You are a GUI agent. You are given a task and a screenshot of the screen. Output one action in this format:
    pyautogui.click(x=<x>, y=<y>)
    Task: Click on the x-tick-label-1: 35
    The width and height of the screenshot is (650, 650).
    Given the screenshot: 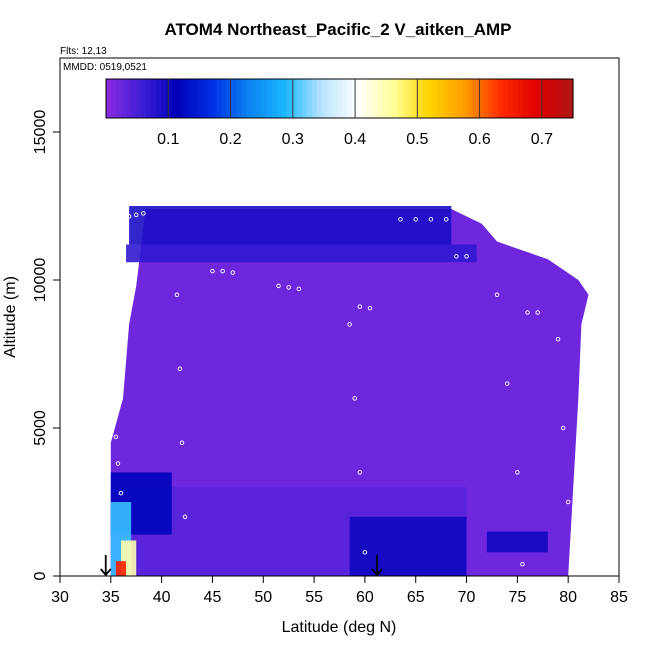 What is the action you would take?
    pyautogui.click(x=111, y=597)
    